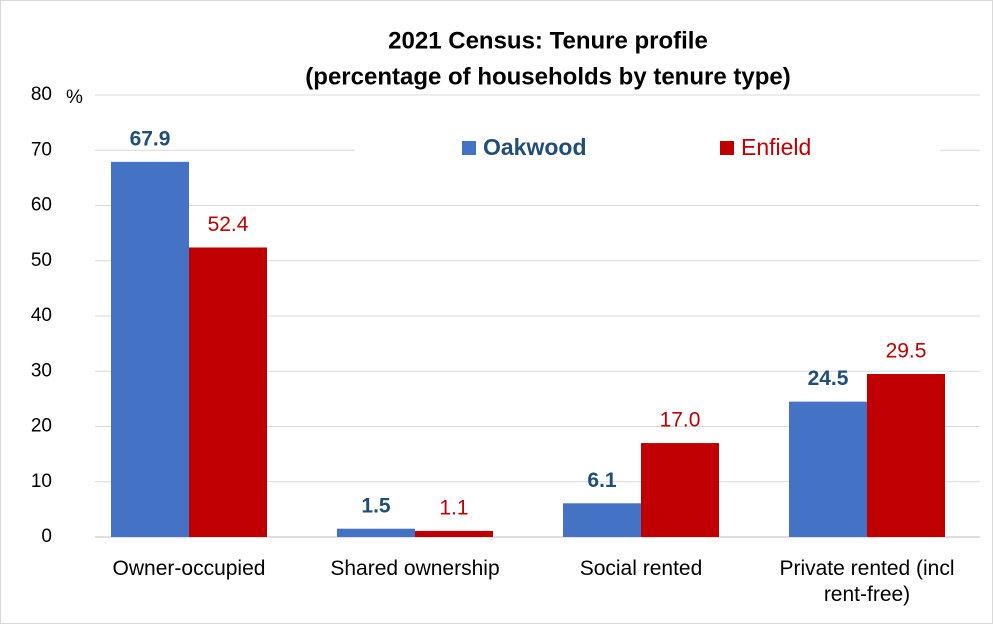 The height and width of the screenshot is (624, 993). I want to click on x-tick-label: Owner-occupied, so click(189, 568).